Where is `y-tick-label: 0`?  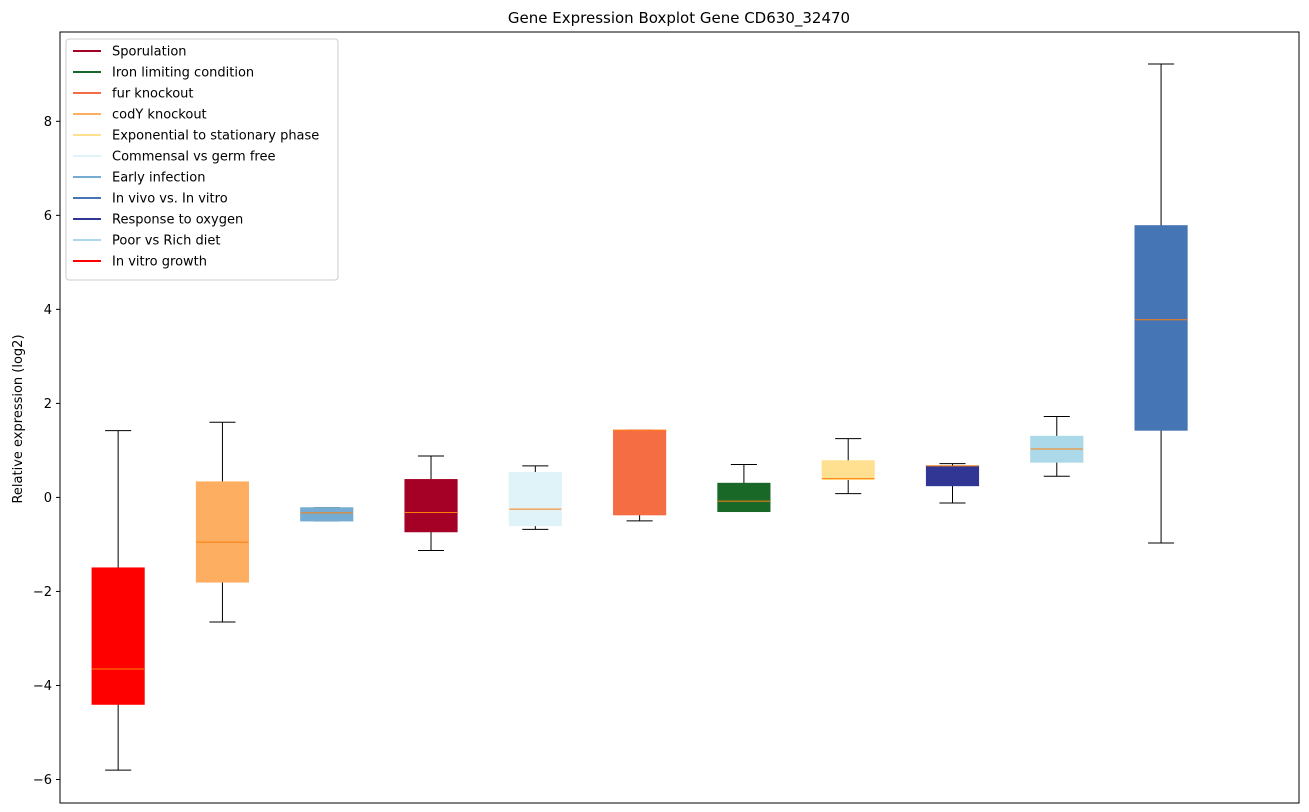
y-tick-label: 0 is located at coordinates (48, 498).